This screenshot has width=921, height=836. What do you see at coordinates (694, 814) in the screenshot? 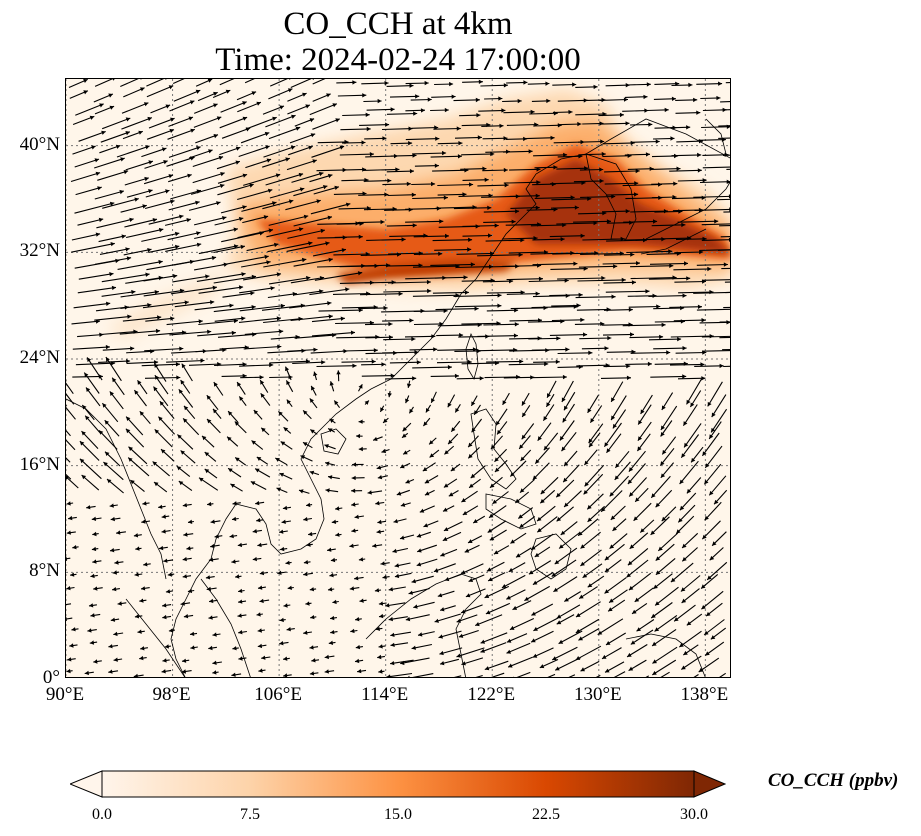
I see `colorbar-tick-label-4: 30.0` at bounding box center [694, 814].